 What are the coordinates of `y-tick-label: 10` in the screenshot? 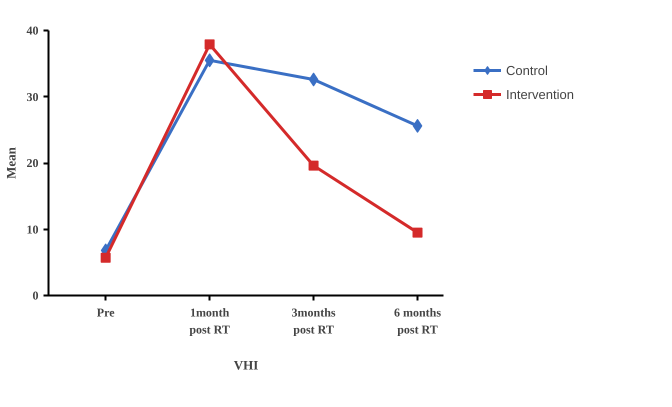 It's located at (32, 229).